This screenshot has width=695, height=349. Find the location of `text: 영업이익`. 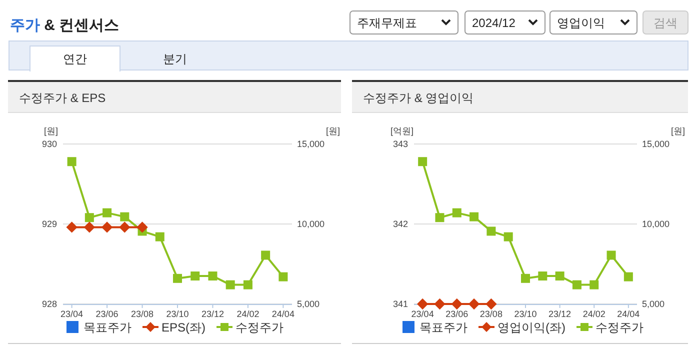

text: 영업이익 is located at coordinates (581, 23).